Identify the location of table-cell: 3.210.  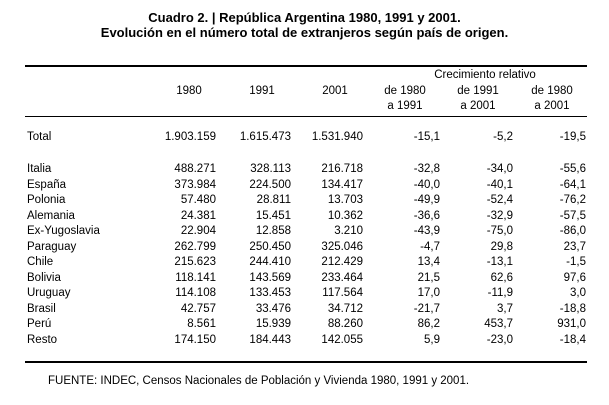
(348, 231).